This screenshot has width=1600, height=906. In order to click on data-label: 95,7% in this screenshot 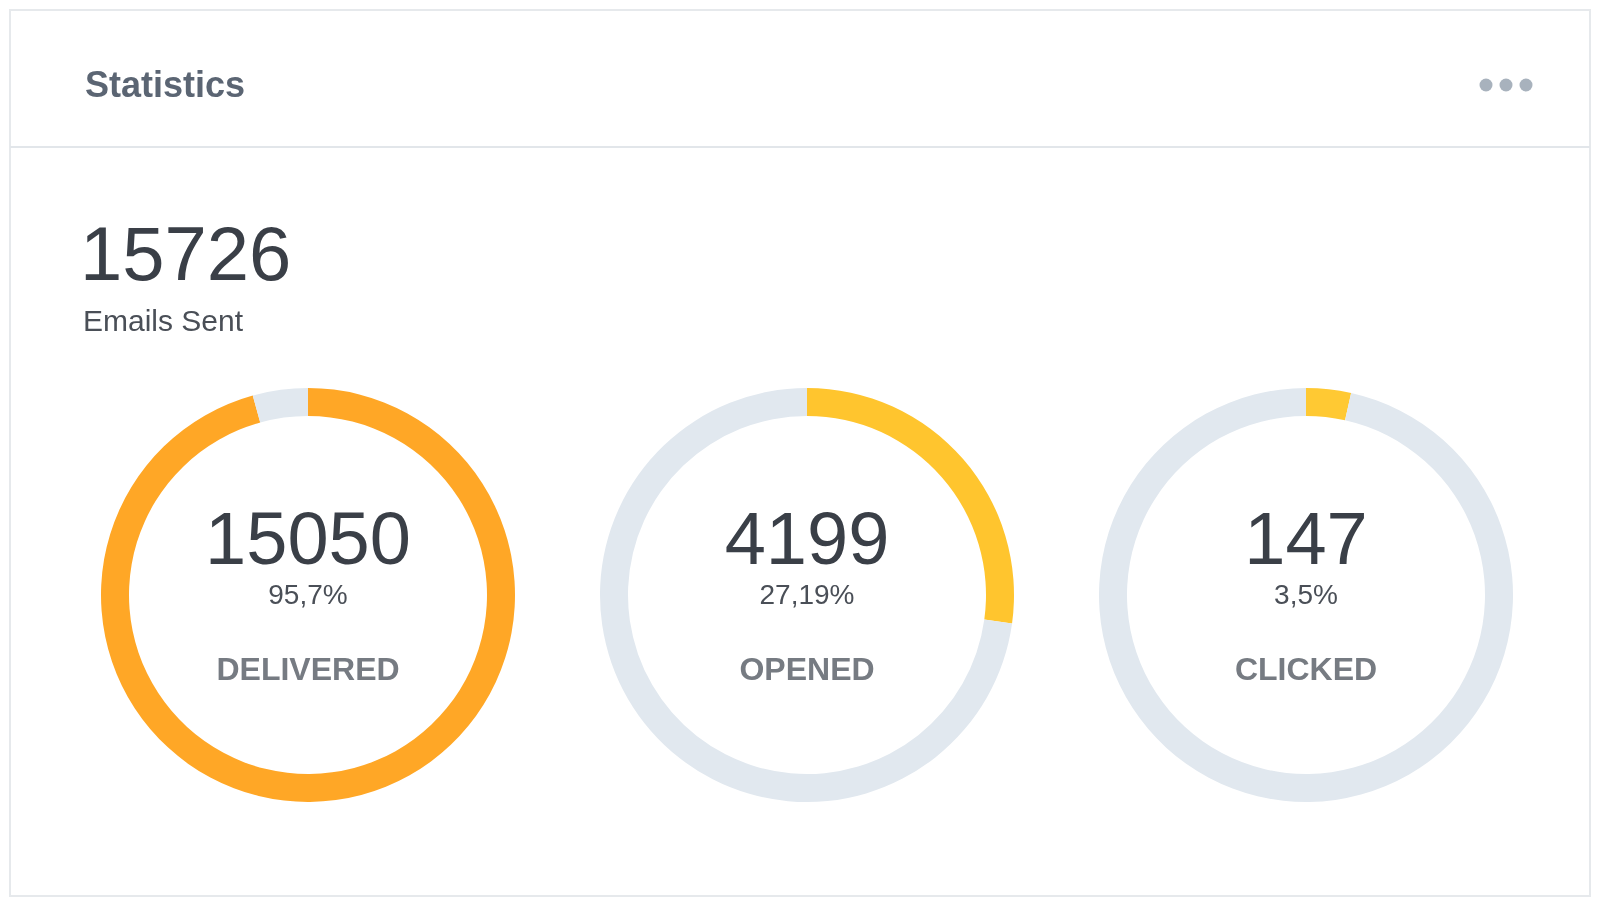, I will do `click(308, 594)`.